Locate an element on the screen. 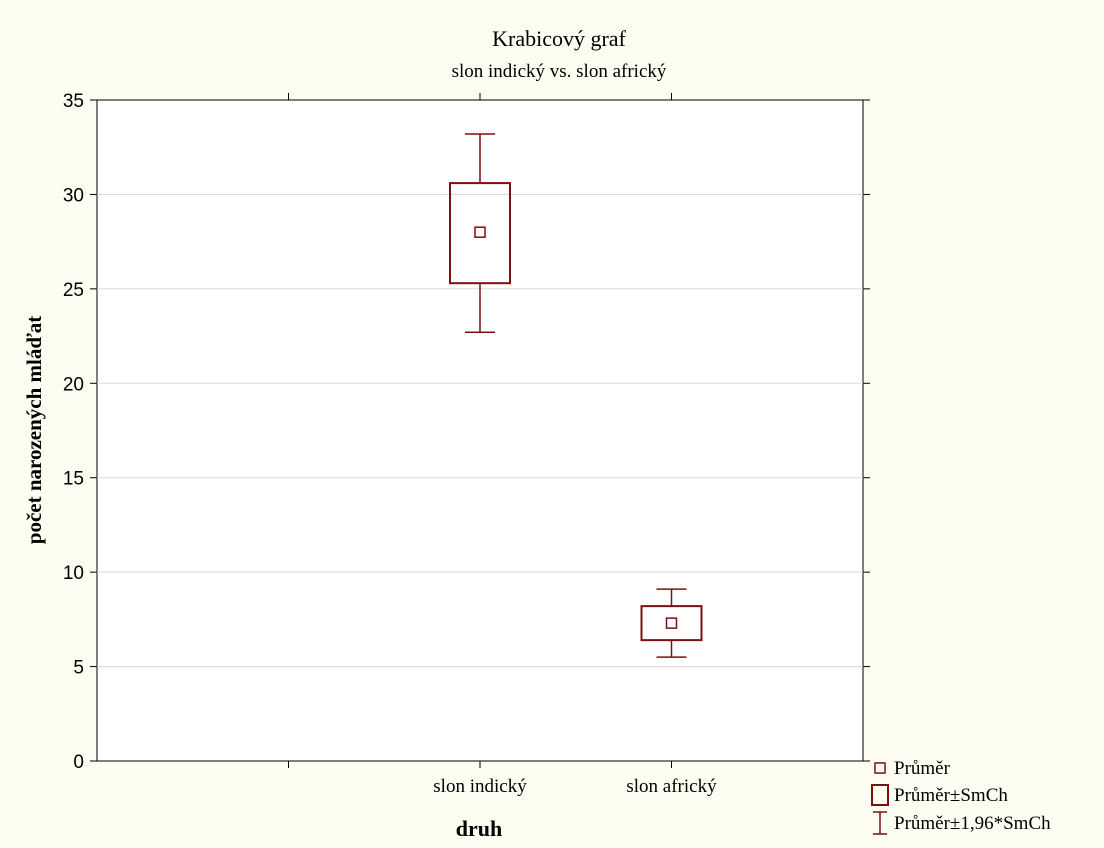 The width and height of the screenshot is (1104, 848). legend-mean-icon is located at coordinates (880, 768).